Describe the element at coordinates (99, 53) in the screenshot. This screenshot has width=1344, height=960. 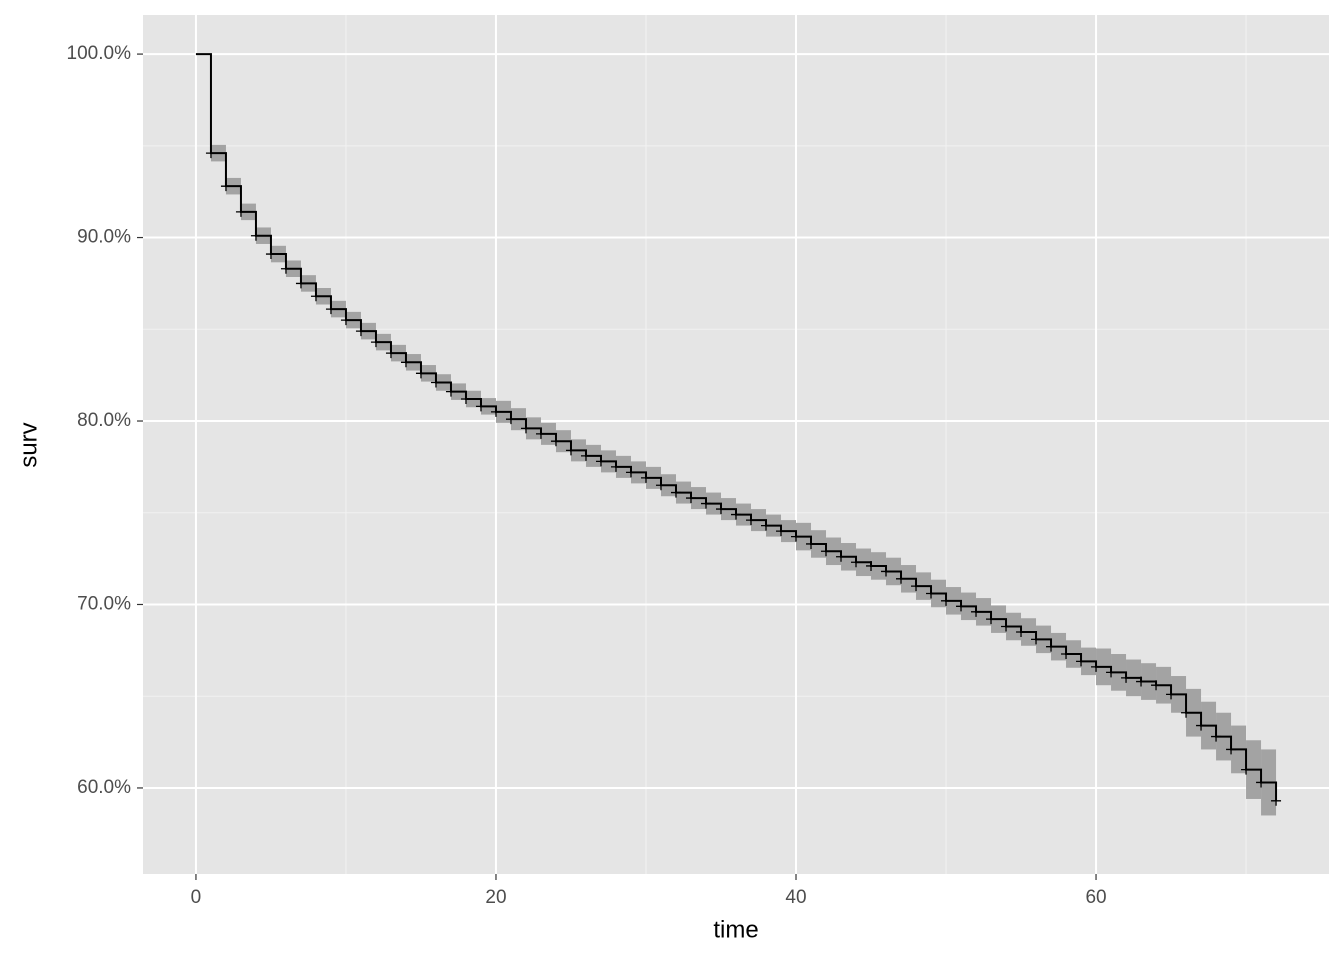
I see `y-tick-label: 100.0%` at that location.